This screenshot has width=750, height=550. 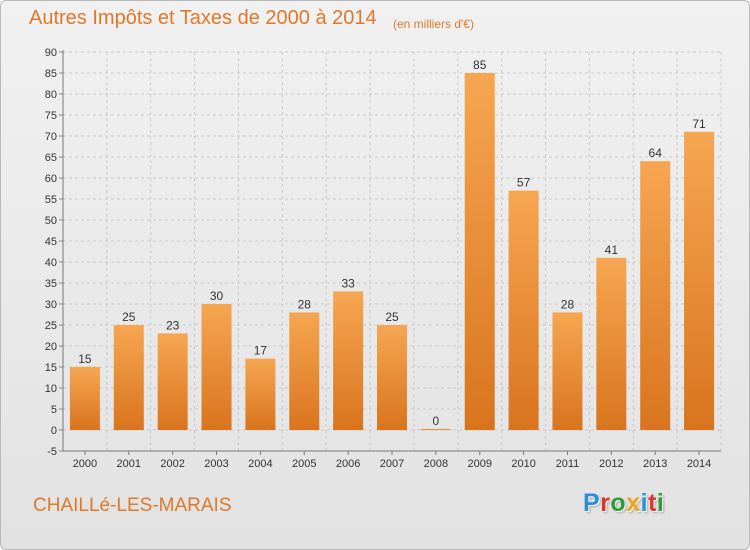 What do you see at coordinates (436, 421) in the screenshot?
I see `value-label: 0` at bounding box center [436, 421].